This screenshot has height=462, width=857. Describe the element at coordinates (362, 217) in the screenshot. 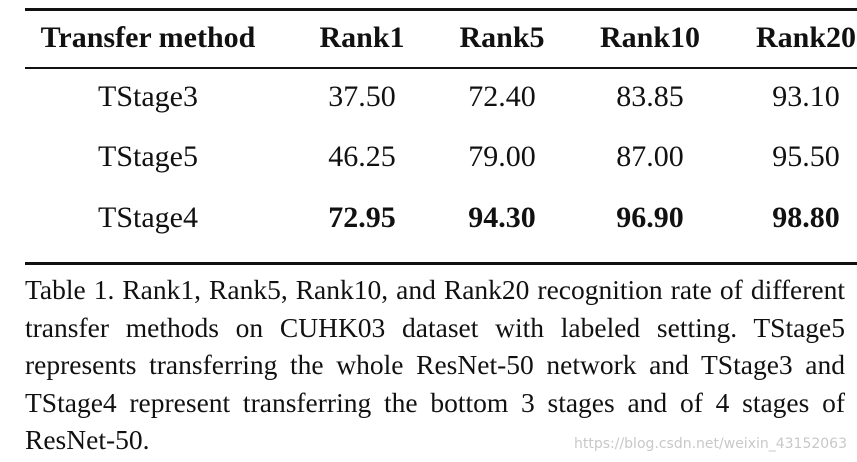

I see `table-cell: 72.95` at that location.